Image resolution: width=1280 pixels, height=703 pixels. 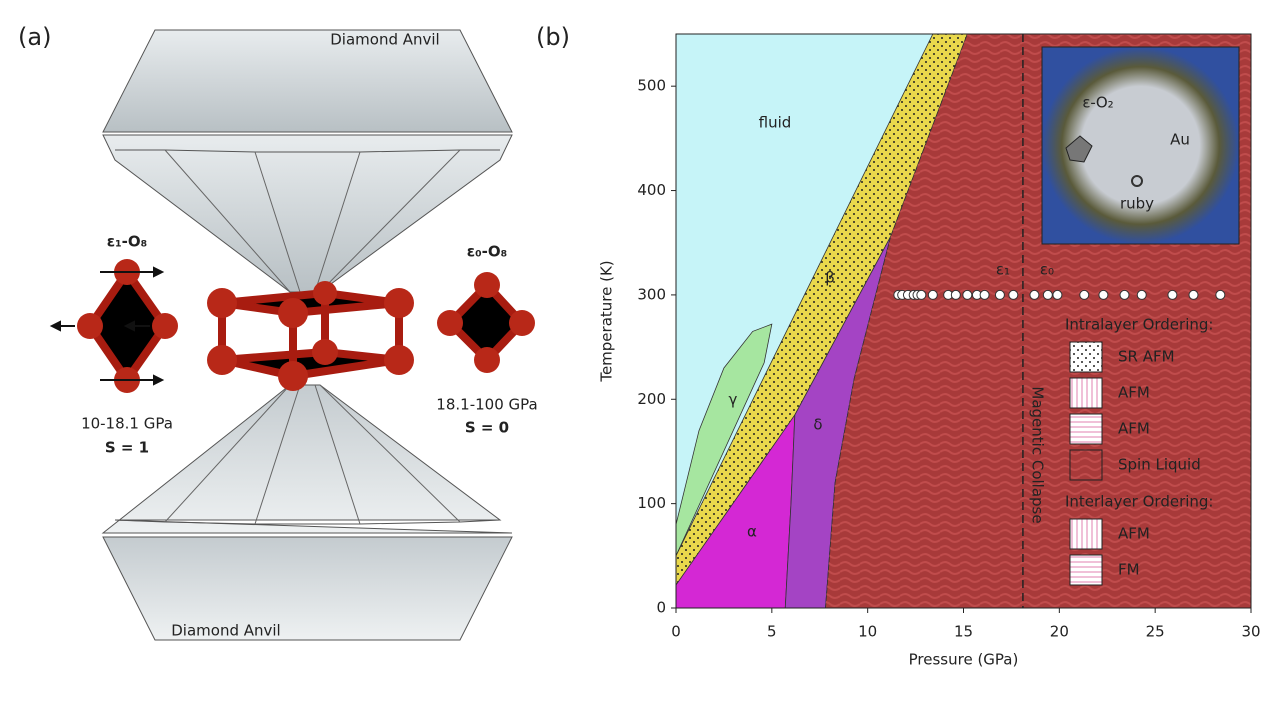 I want to click on x-tick-label: 5, so click(x=772, y=632).